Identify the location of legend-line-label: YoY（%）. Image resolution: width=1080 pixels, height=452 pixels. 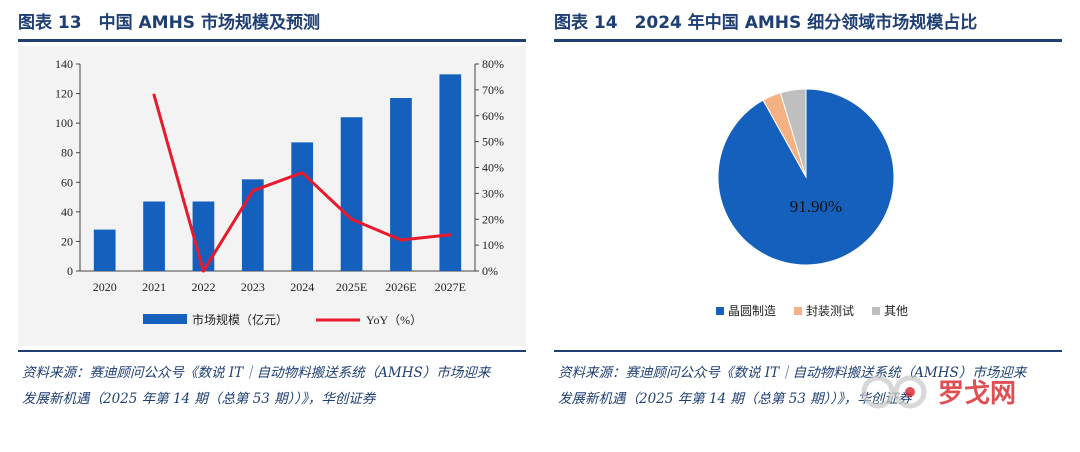
(394, 320).